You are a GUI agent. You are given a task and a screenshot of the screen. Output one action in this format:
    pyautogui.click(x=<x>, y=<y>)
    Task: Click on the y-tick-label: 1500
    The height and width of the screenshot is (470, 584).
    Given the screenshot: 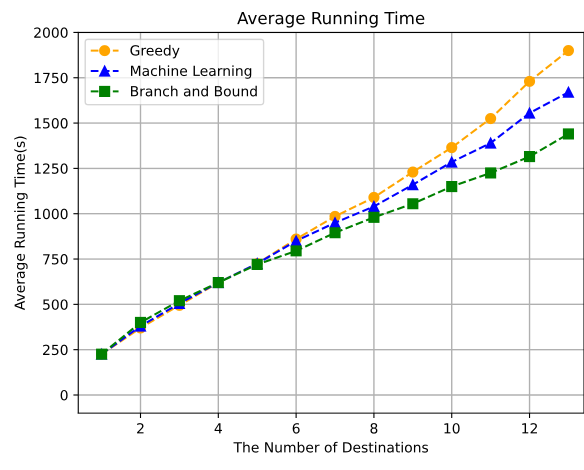 What is the action you would take?
    pyautogui.click(x=51, y=123)
    